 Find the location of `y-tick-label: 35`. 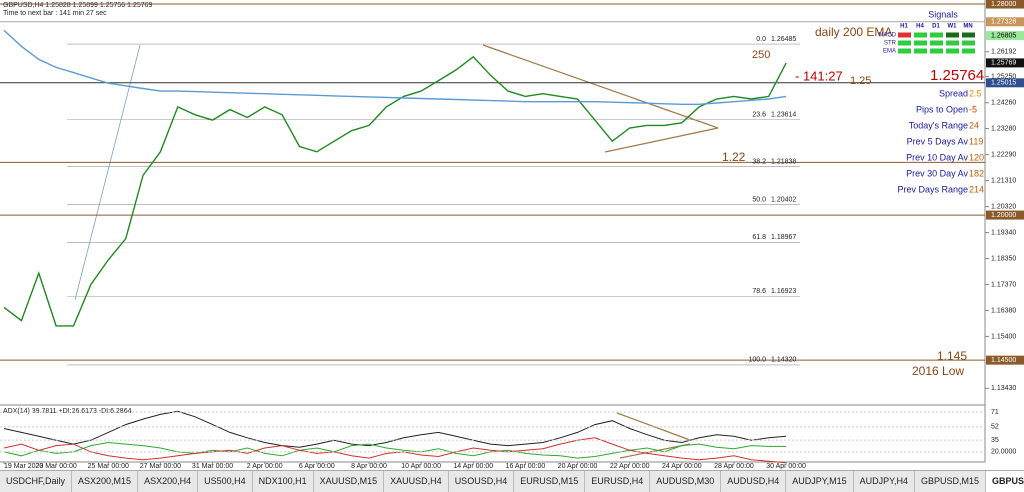

y-tick-label: 35 is located at coordinates (995, 440).